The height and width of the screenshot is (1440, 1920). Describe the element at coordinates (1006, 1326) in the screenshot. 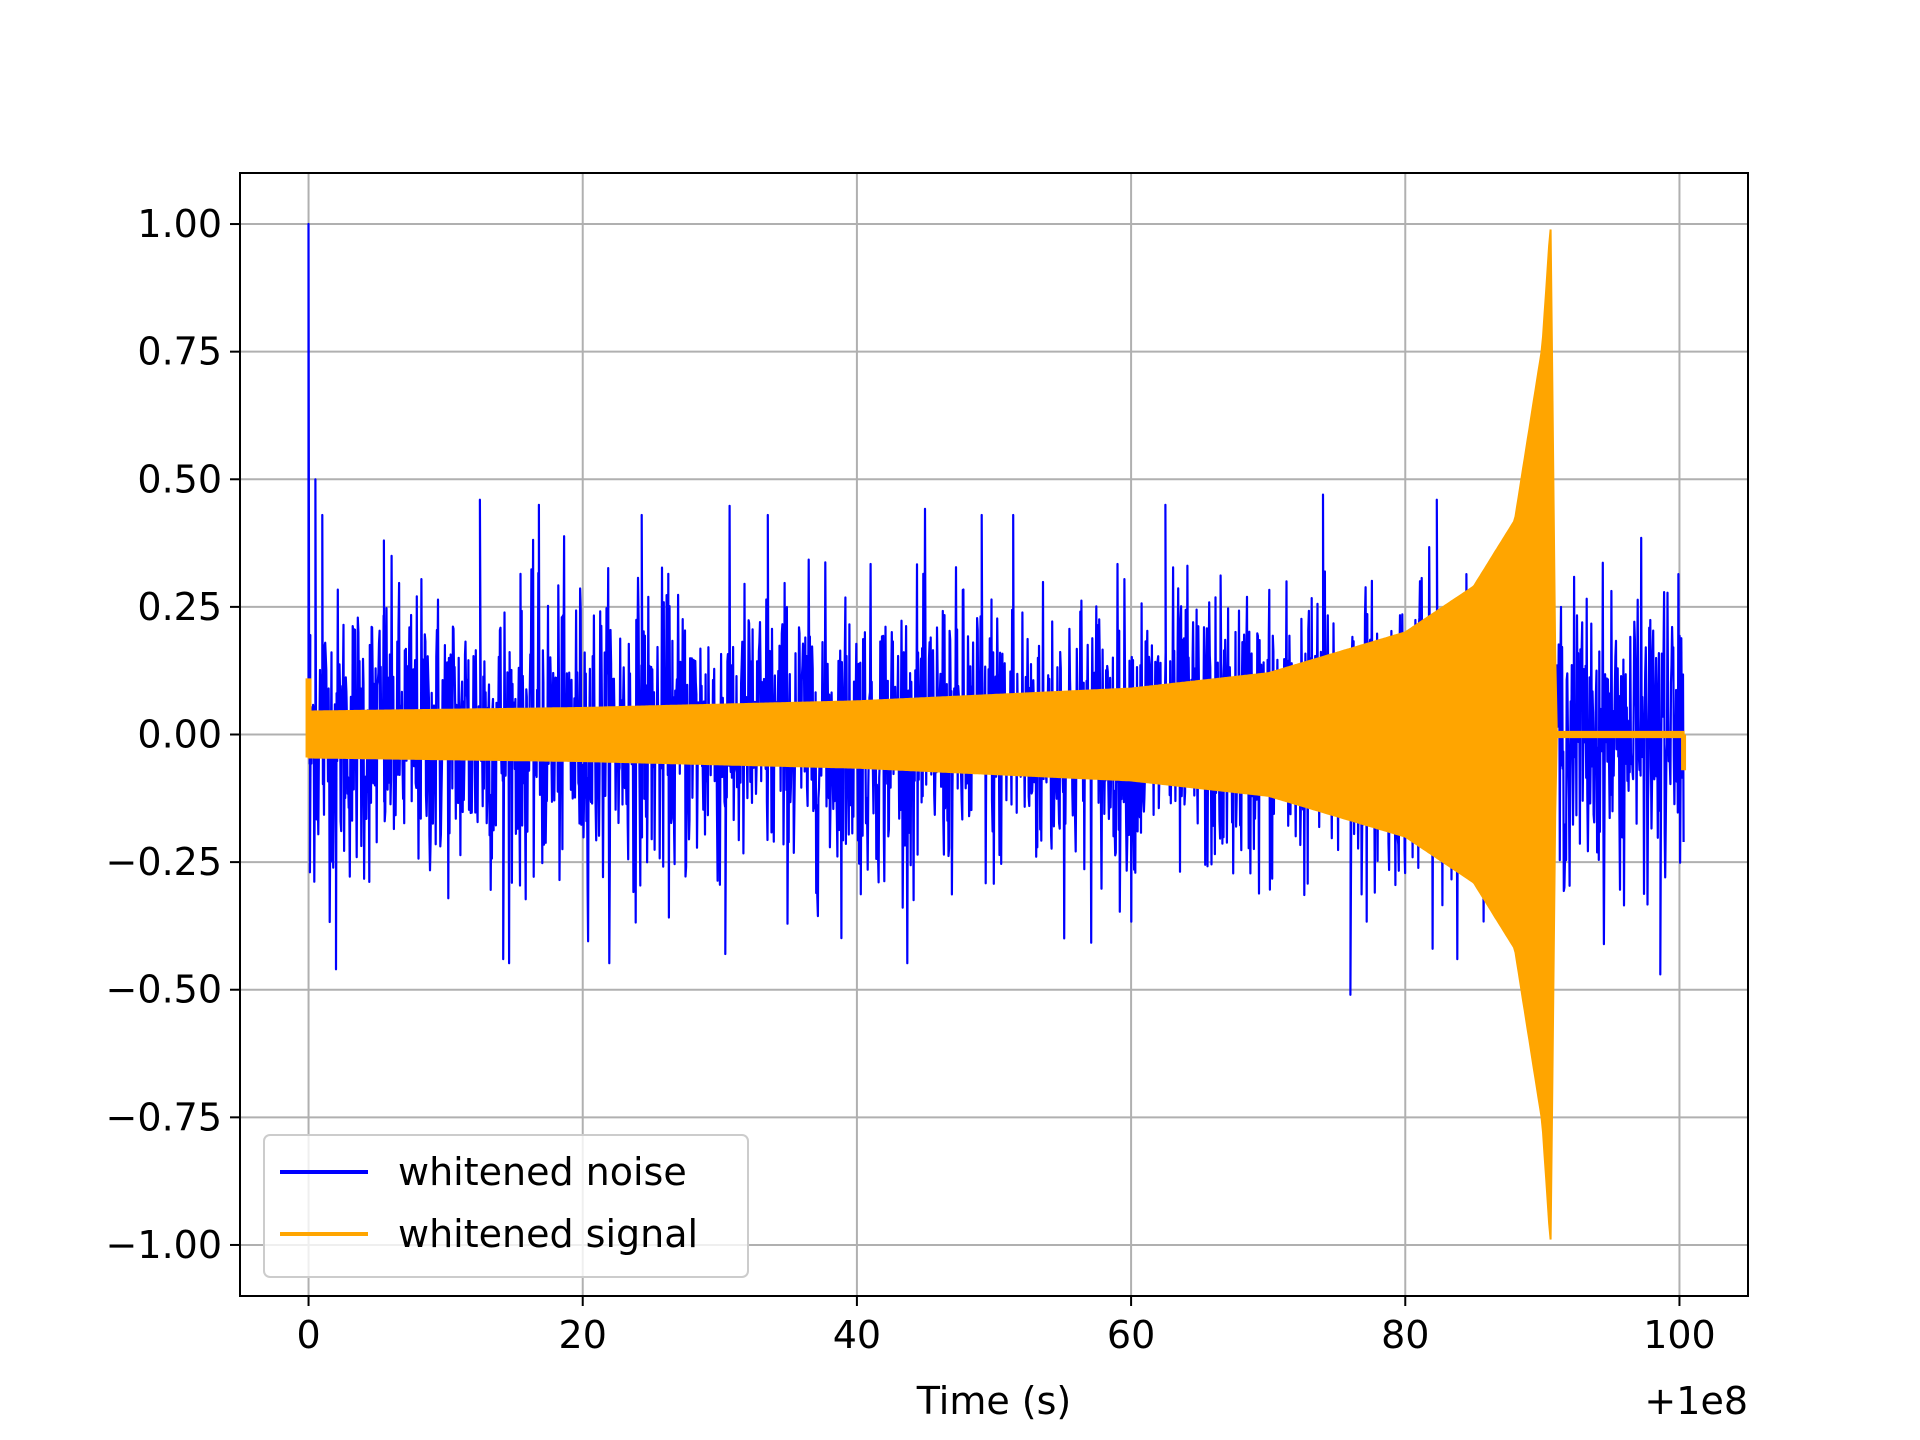

I see `x-axis-ticks: 0 20 40 60 80 100` at that location.